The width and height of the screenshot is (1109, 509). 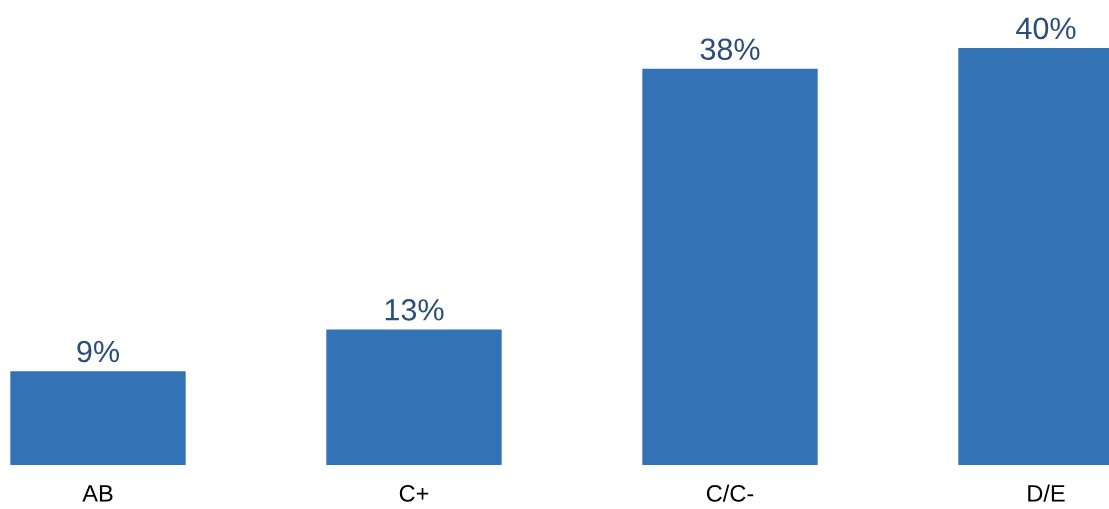 What do you see at coordinates (730, 49) in the screenshot?
I see `data-label: 38%` at bounding box center [730, 49].